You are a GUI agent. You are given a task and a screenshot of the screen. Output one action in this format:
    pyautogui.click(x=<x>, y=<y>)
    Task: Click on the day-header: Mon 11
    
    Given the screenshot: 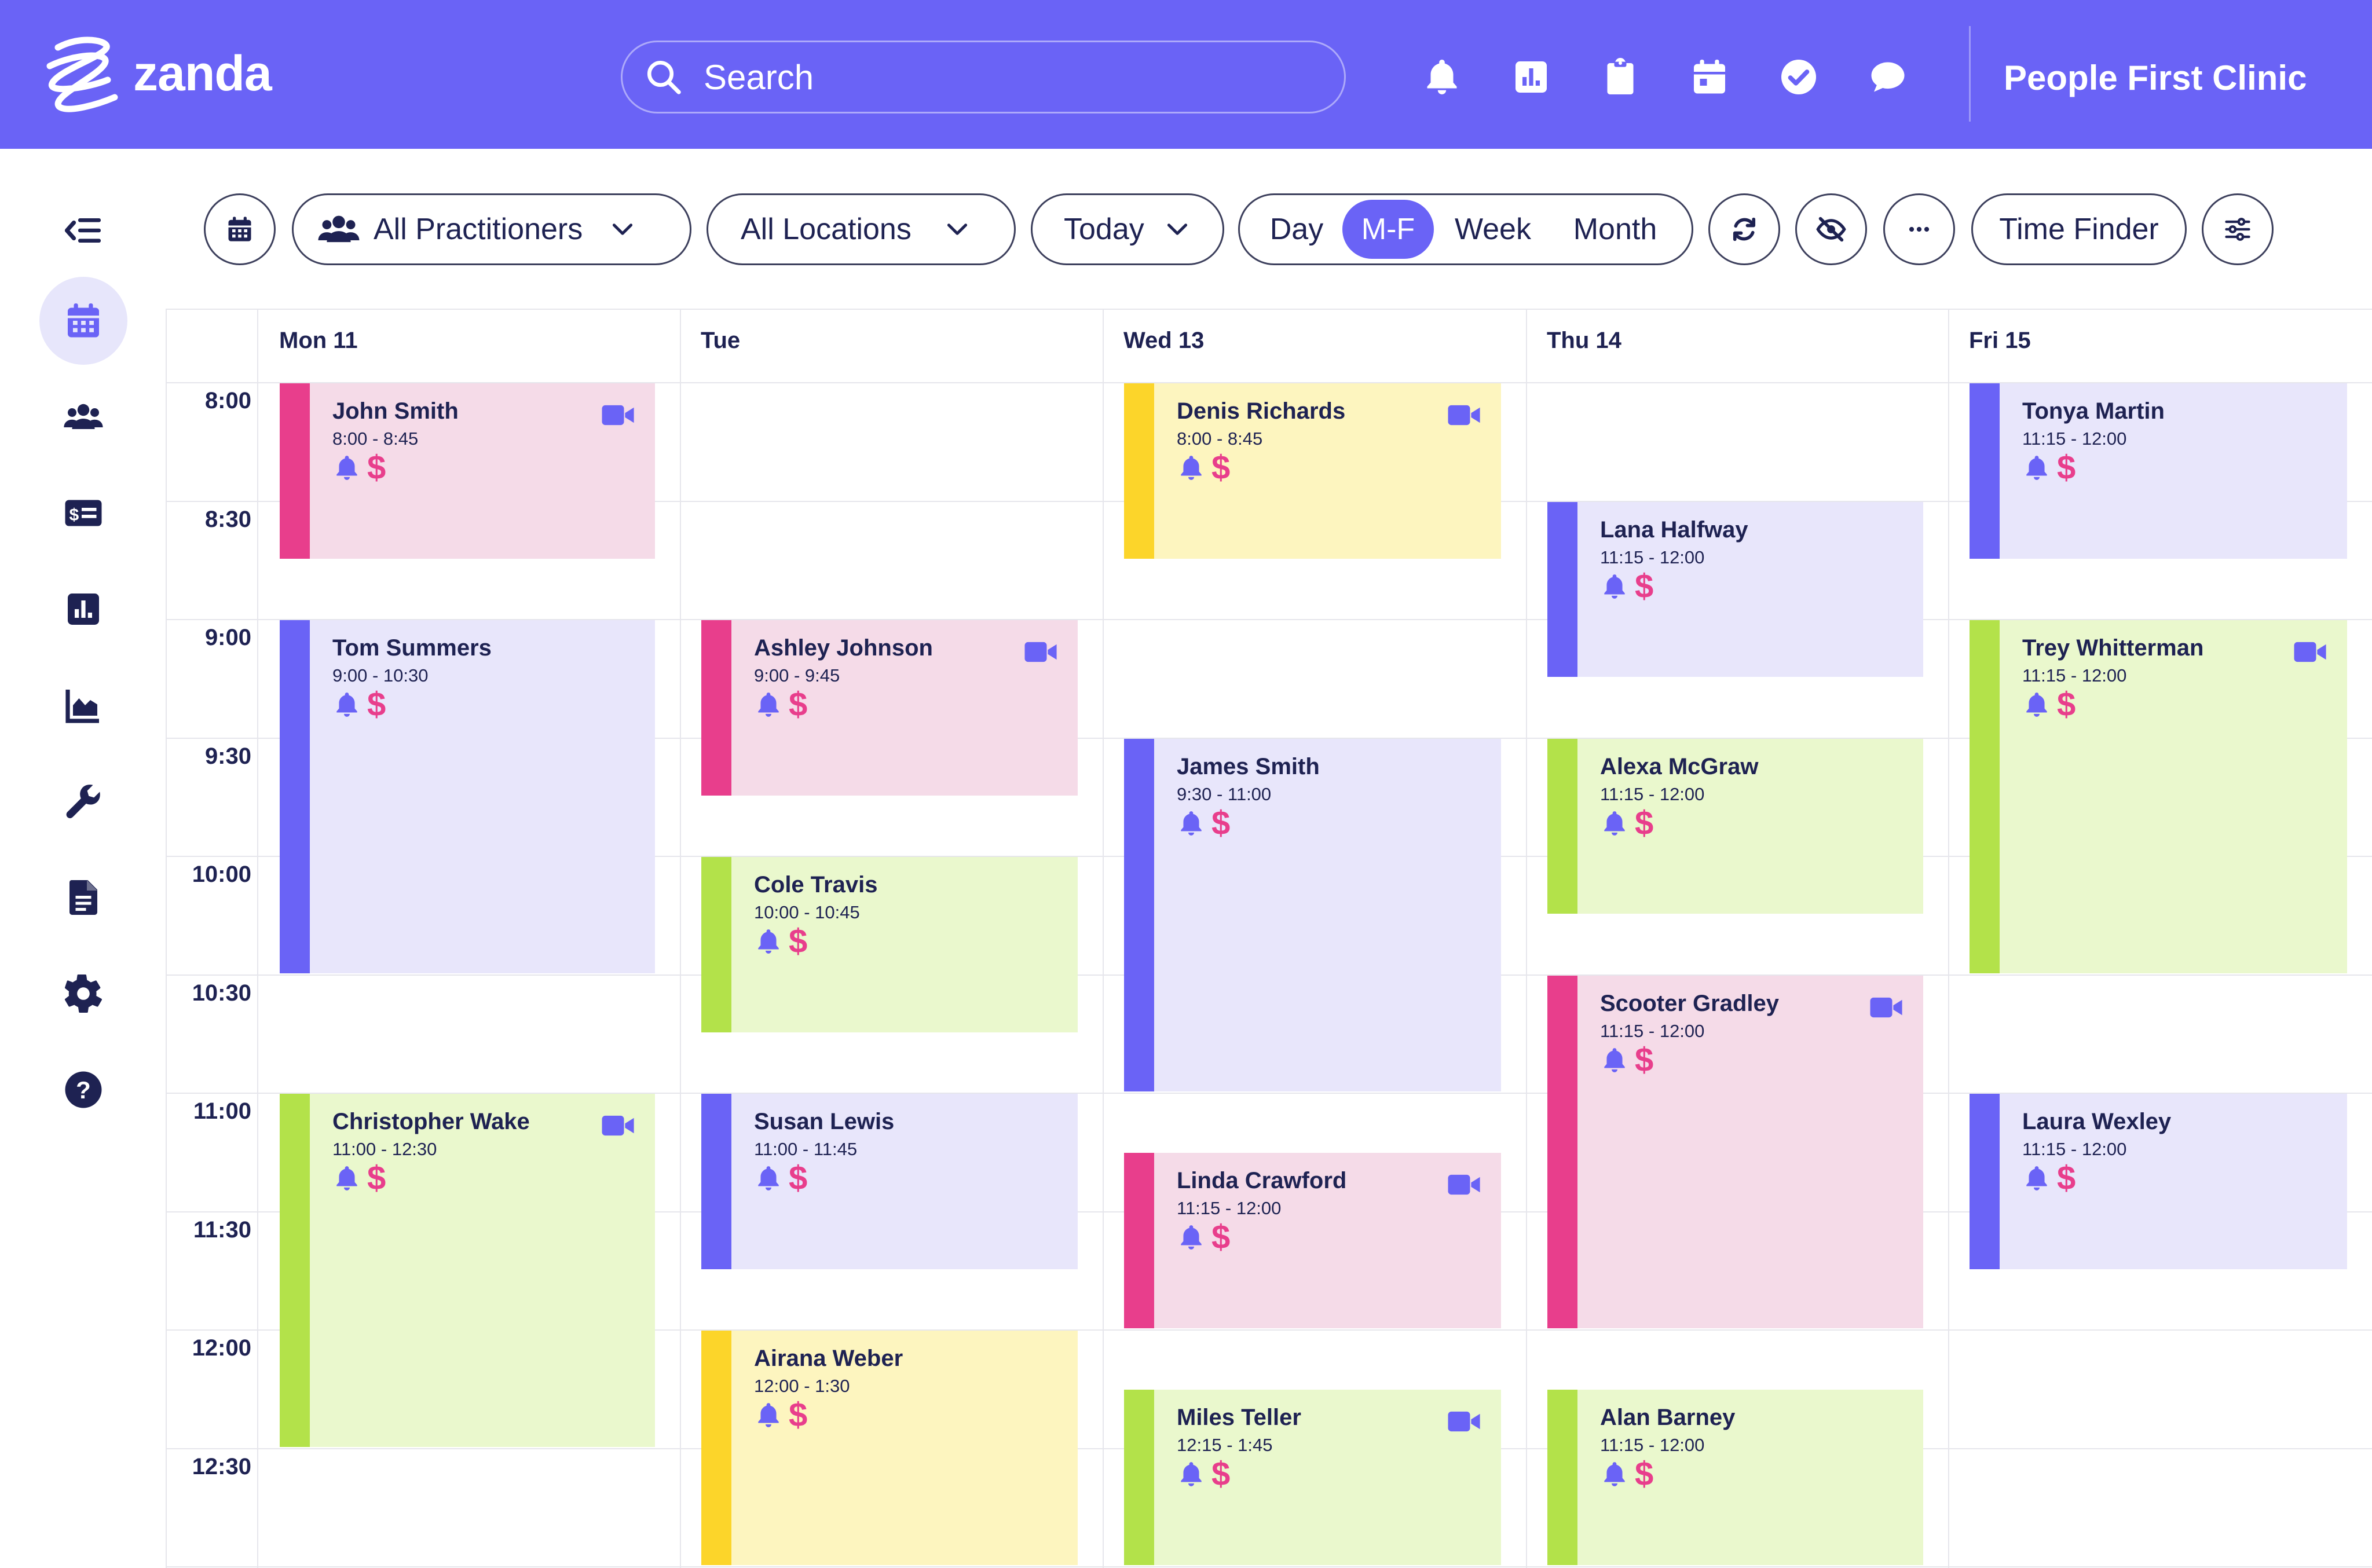 What is the action you would take?
    pyautogui.click(x=318, y=340)
    